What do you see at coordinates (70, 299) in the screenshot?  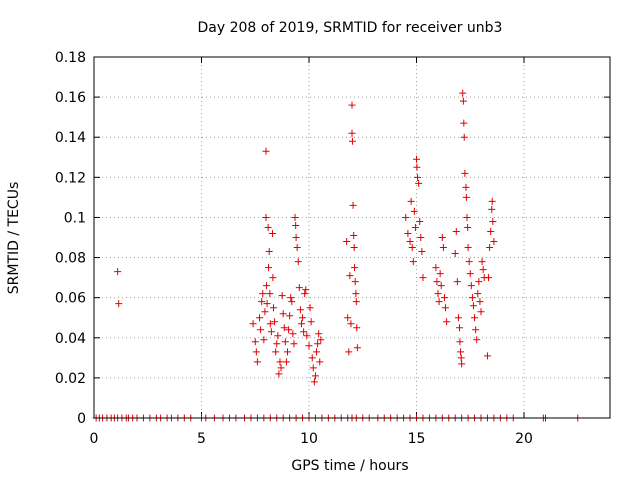 I see `y-tick-label: 0.06` at bounding box center [70, 299].